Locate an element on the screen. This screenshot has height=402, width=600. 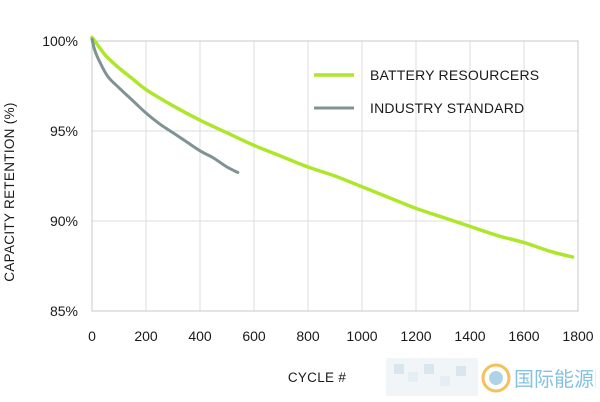
x-tick-label: 1600 is located at coordinates (523, 336).